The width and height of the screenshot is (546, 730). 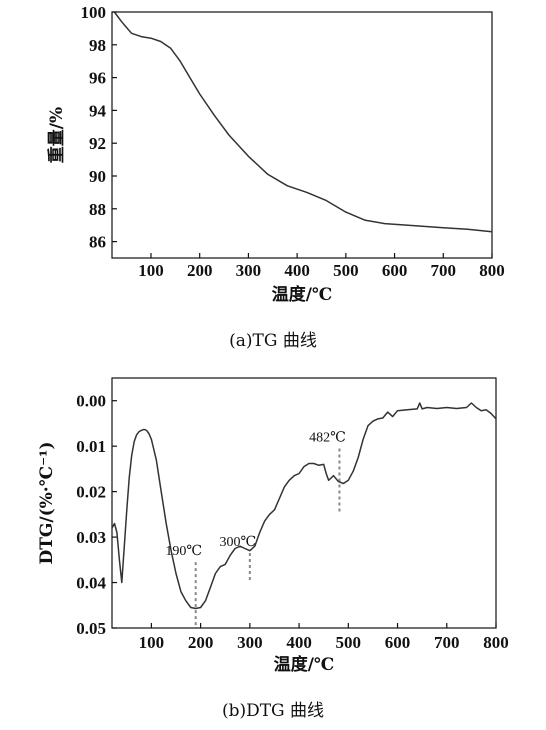 I want to click on chart-0-xtick-label-2: 300, so click(x=249, y=270).